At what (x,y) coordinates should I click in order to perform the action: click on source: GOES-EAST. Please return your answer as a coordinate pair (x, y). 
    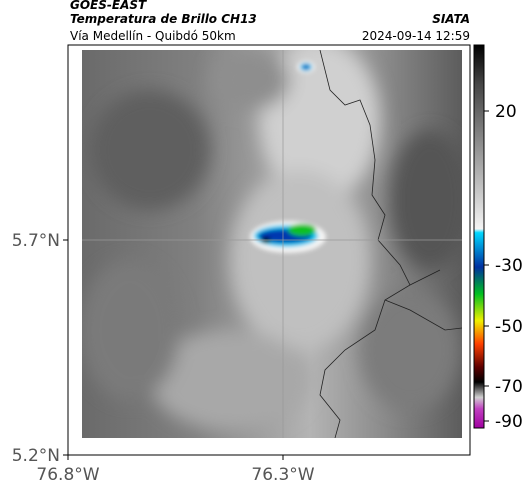
    Looking at the image, I should click on (108, 6).